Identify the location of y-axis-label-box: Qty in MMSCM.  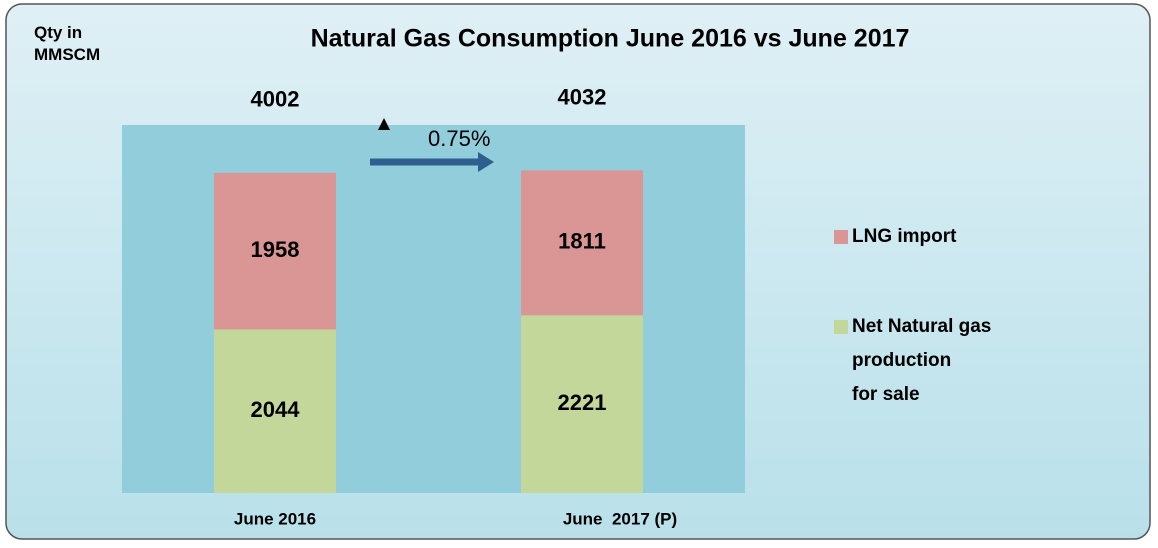
(67, 43).